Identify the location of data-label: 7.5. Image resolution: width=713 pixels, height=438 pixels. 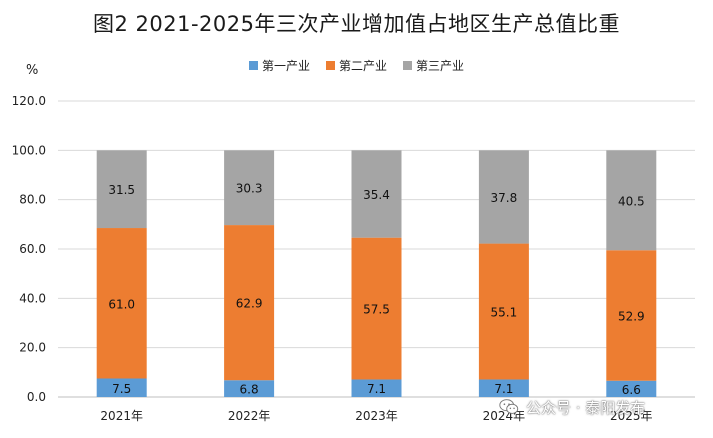
(121, 389).